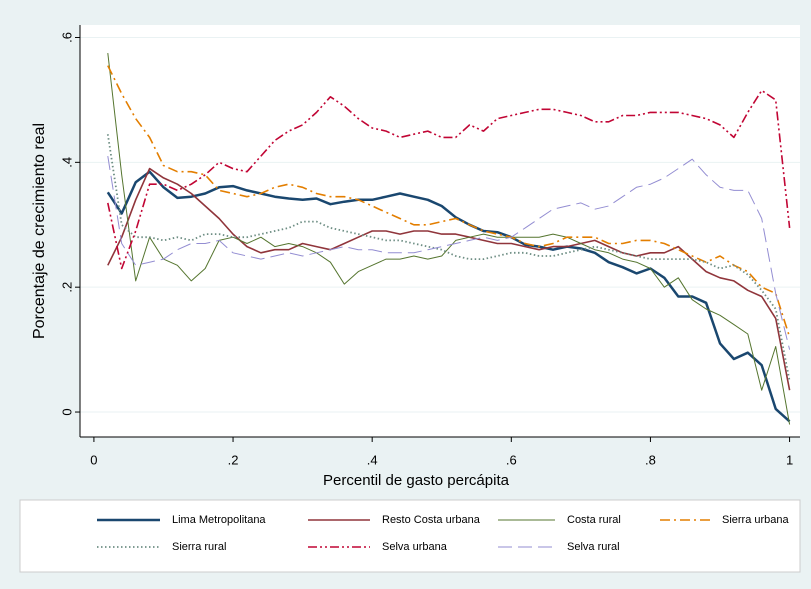  I want to click on y-axis-title: Porcentaje de crecimiento real, so click(39, 231).